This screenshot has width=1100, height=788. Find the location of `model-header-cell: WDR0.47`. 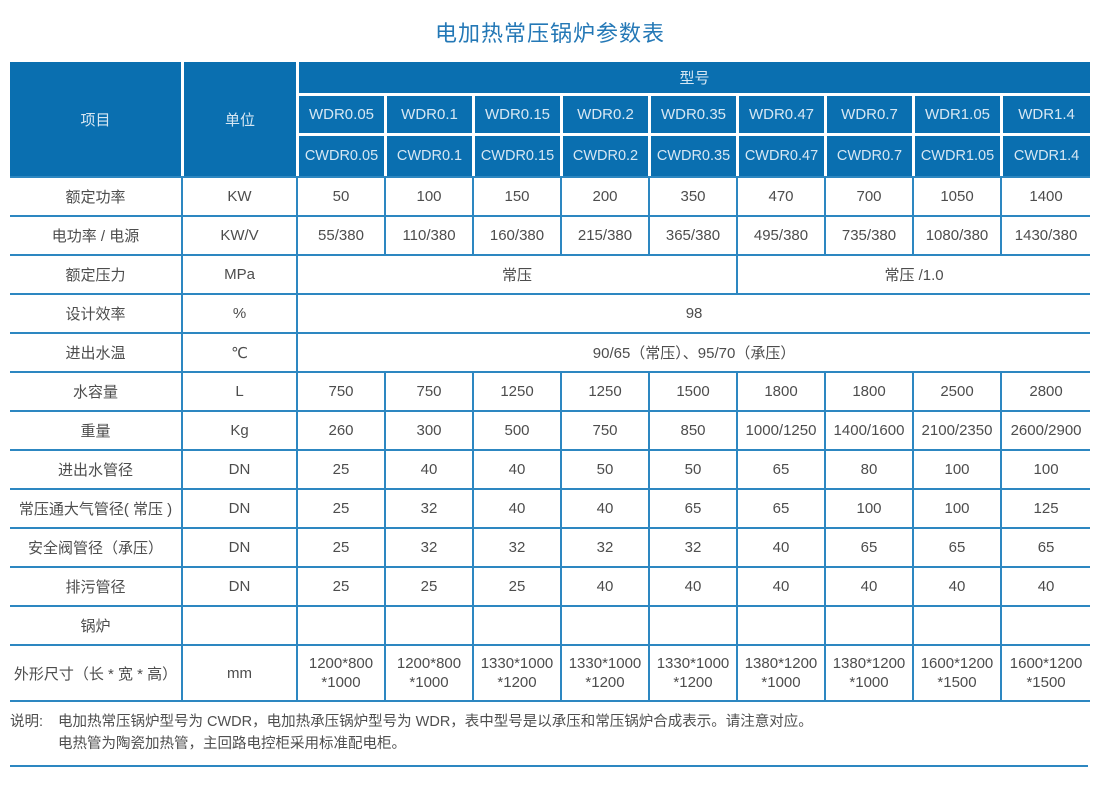

model-header-cell: WDR0.47 is located at coordinates (780, 116).